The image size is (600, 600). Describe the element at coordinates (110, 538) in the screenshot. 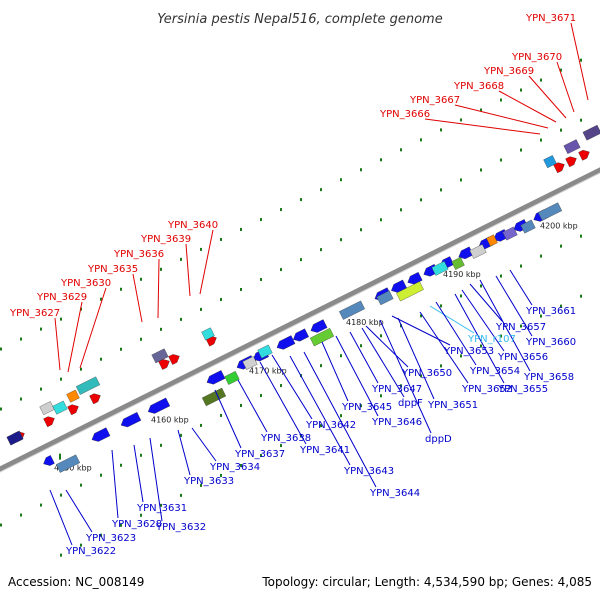

I see `gene-label-reverse: YPN_3623` at that location.